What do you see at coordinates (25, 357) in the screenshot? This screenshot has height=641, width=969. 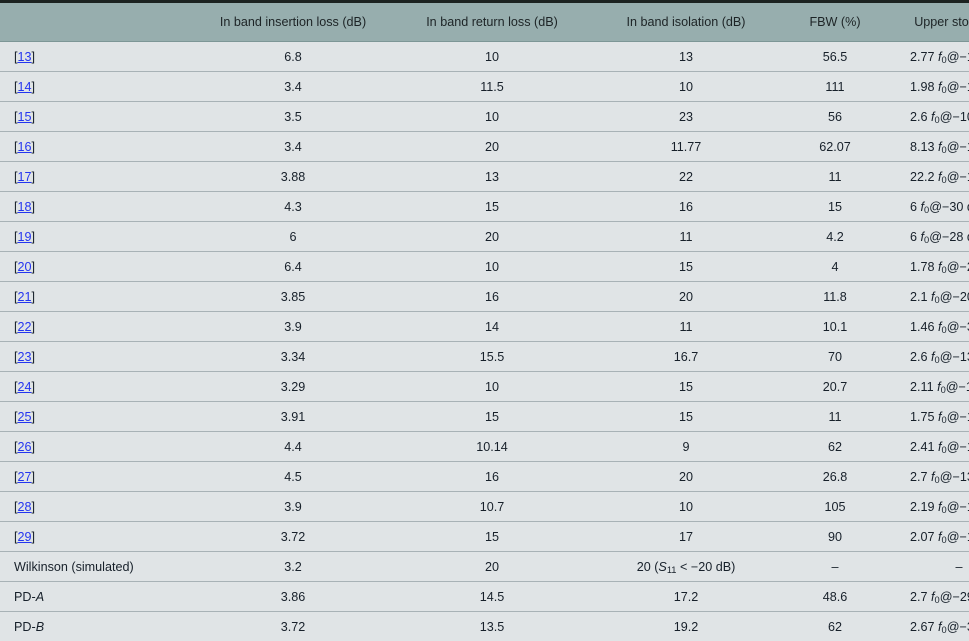 I see `reference-link: 23` at bounding box center [25, 357].